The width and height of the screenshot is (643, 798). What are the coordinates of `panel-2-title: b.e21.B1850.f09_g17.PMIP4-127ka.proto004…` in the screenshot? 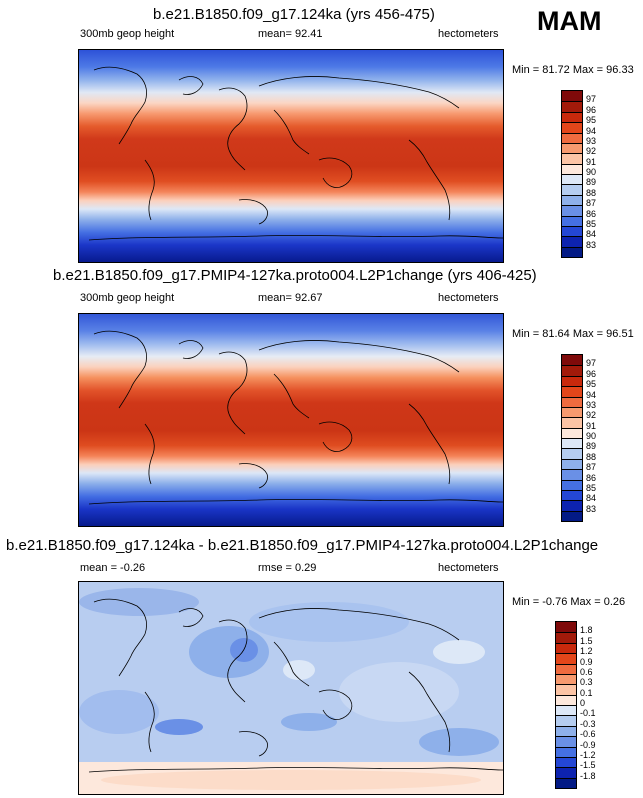 It's located at (295, 275).